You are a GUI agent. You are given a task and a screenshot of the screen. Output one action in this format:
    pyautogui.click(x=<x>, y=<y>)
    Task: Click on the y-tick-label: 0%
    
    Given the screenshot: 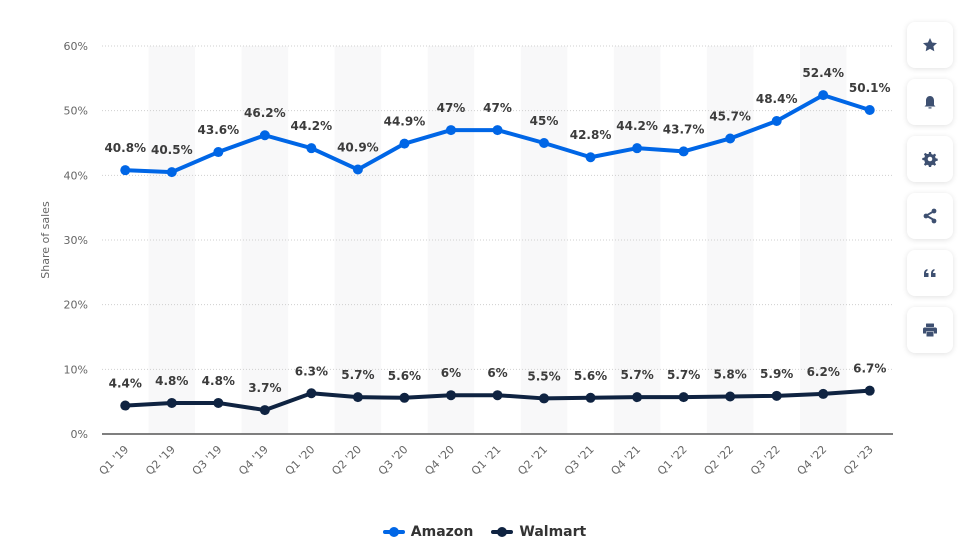 What is the action you would take?
    pyautogui.click(x=79, y=434)
    